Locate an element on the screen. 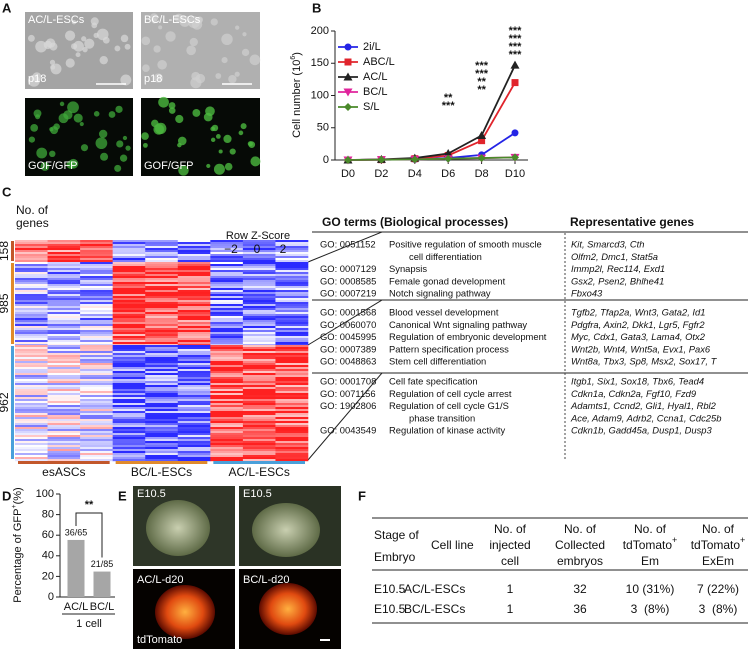 The height and width of the screenshot is (650, 748). significance: *** is located at coordinates (482, 74).